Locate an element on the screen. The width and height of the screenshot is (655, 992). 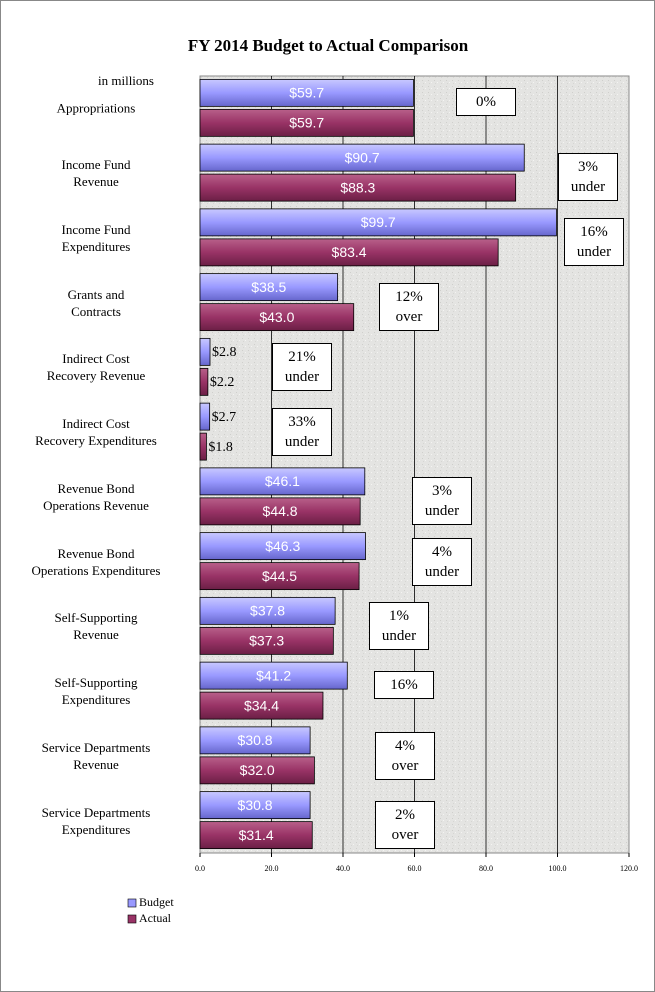
value-label: $34.4 is located at coordinates (261, 705).